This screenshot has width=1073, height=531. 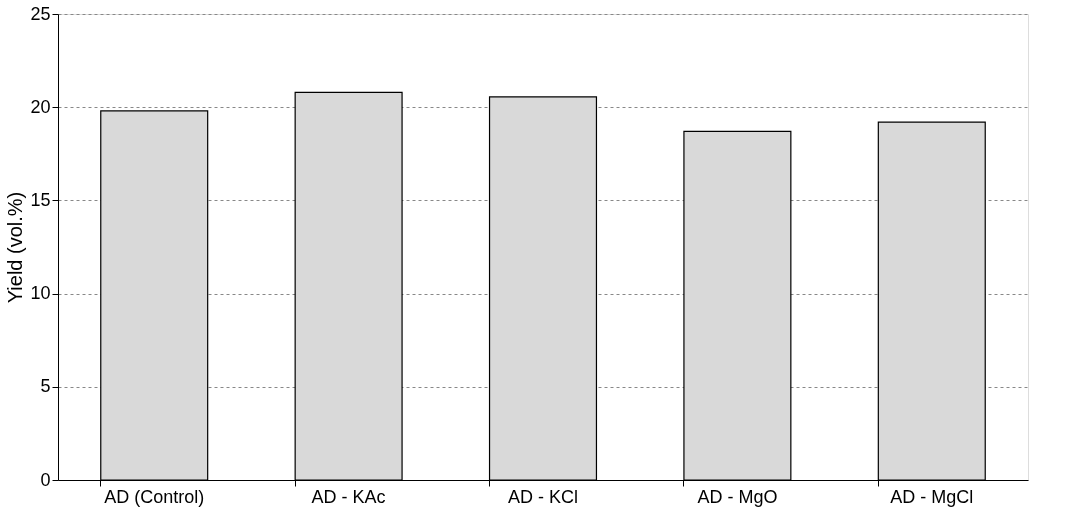 I want to click on y-tick-label: 10, so click(x=40, y=293).